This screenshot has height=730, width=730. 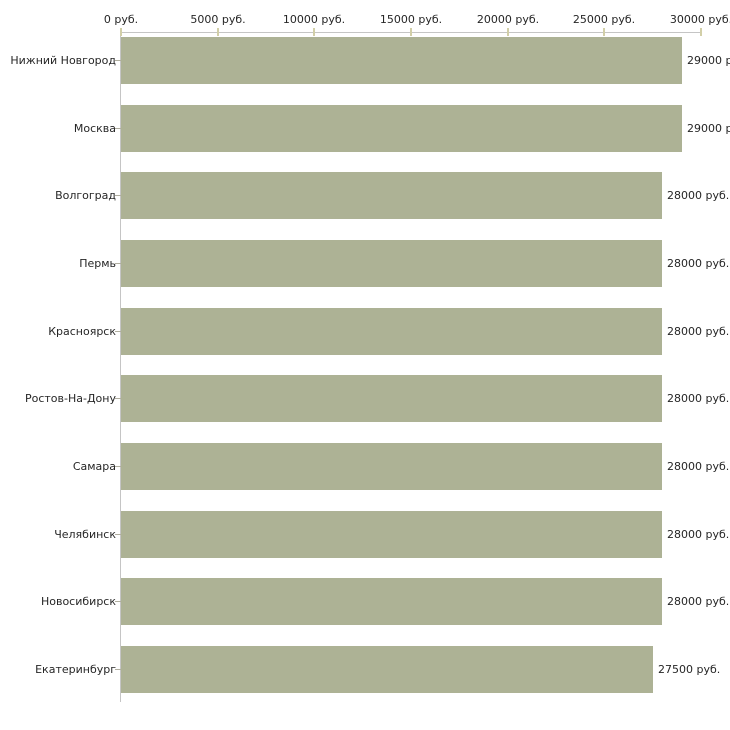 What do you see at coordinates (75, 669) in the screenshot?
I see `category-label: Екатеринбург` at bounding box center [75, 669].